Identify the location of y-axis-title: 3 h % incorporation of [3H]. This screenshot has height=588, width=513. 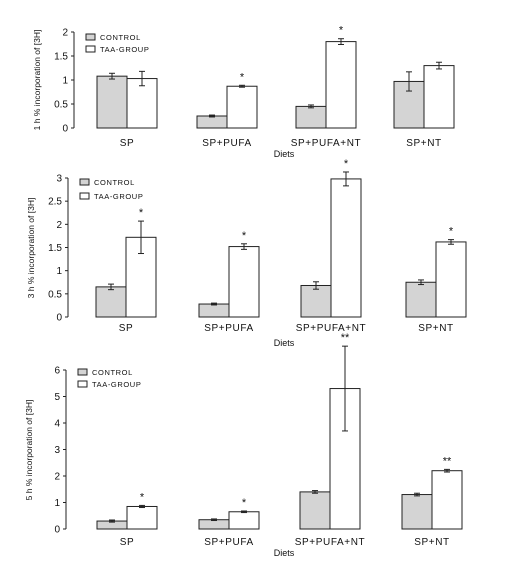
(31, 248).